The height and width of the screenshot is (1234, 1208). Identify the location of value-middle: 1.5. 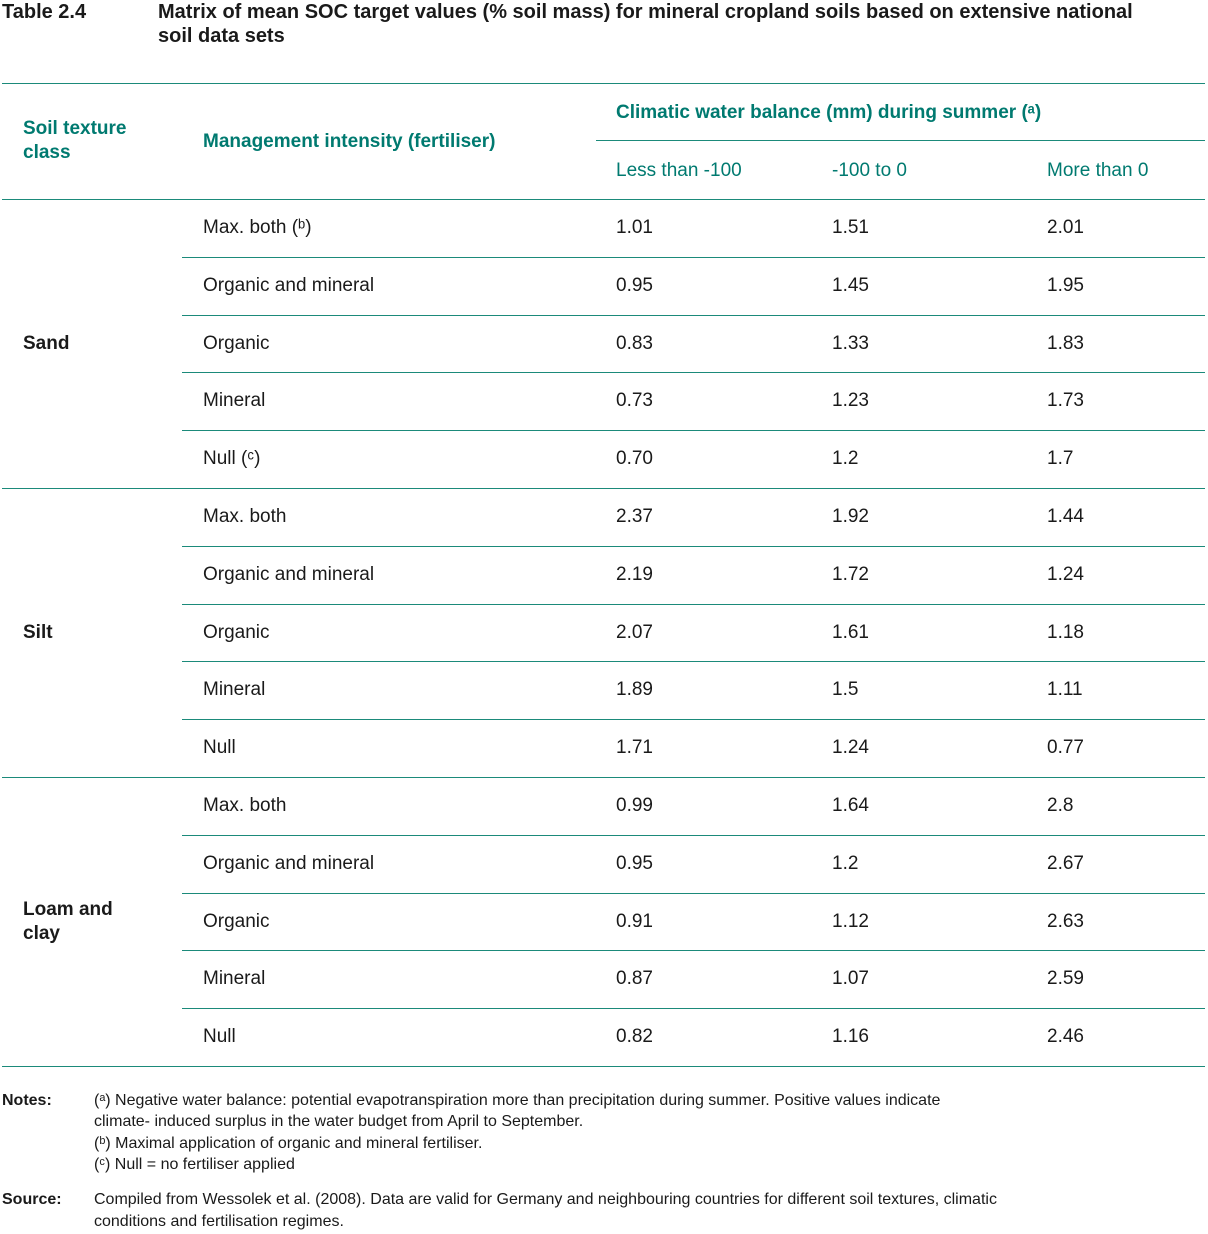
(845, 689).